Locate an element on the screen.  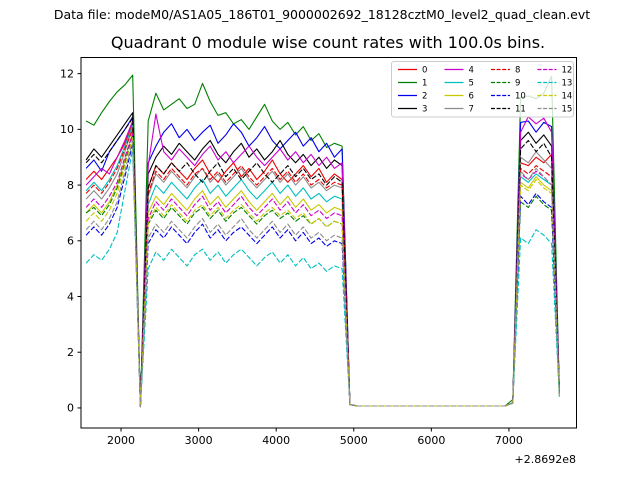
legend-label-0: 0 is located at coordinates (424, 71).